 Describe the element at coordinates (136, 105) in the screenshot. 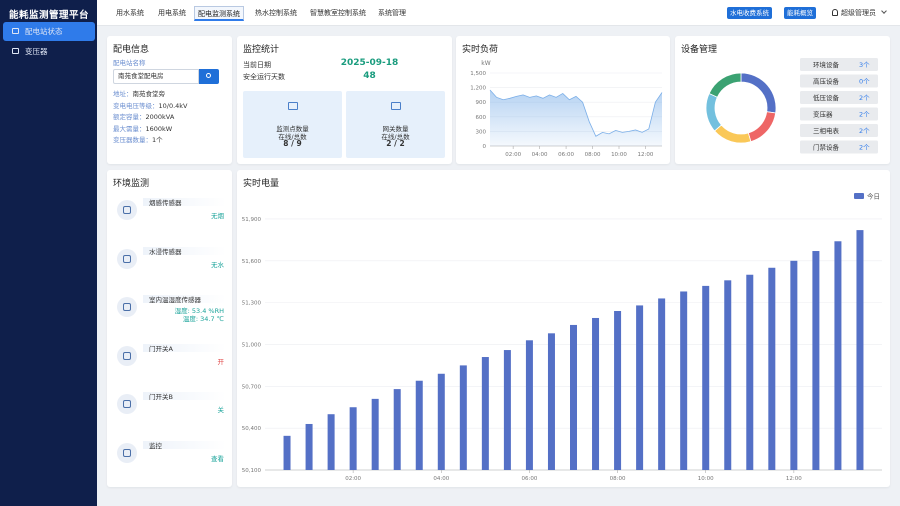

I see `detail-label: 变电电压等级：` at that location.